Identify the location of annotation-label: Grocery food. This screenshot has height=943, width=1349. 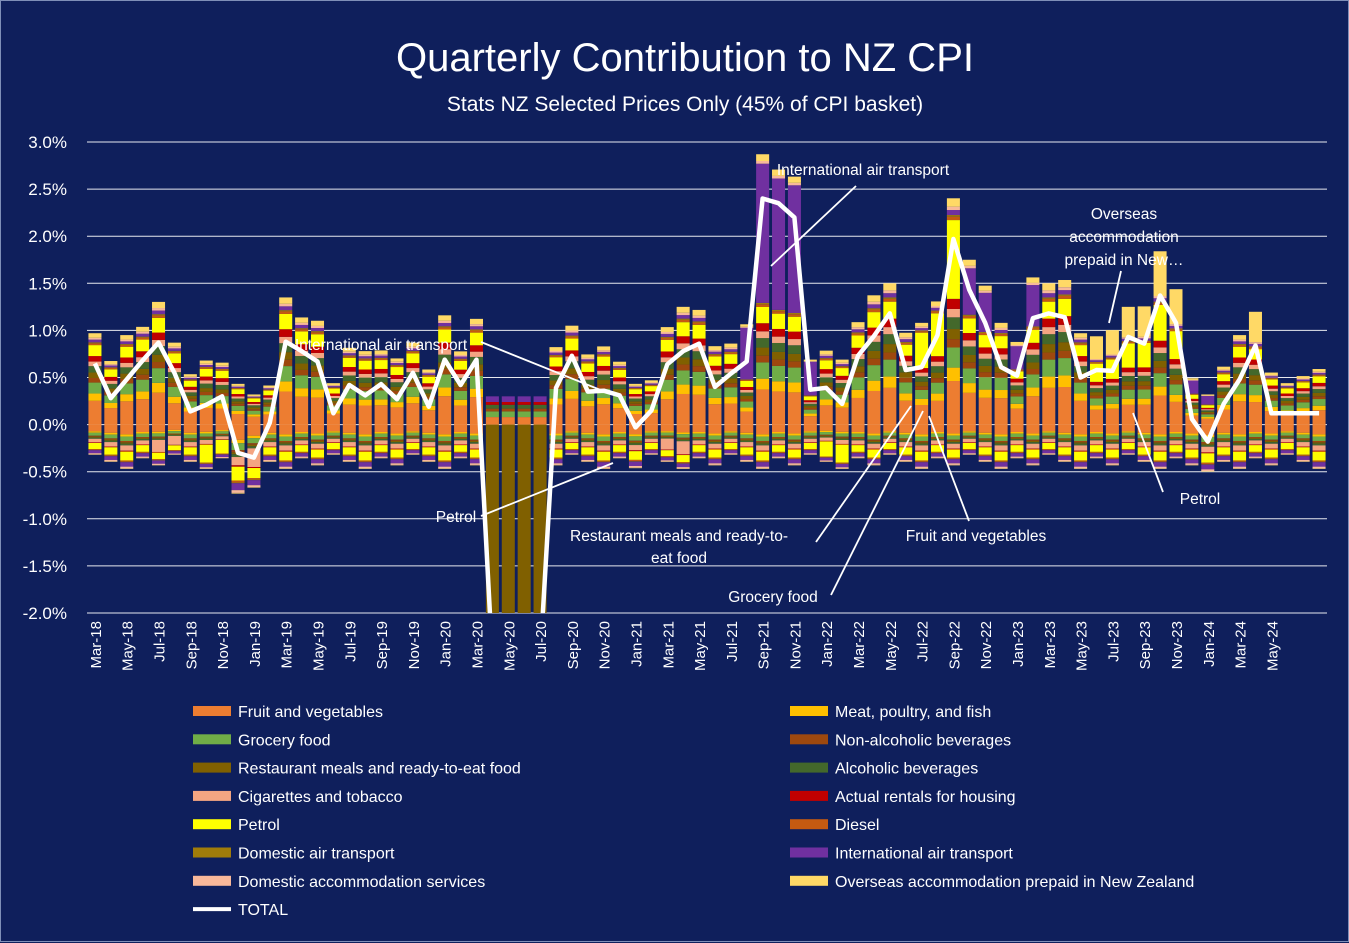
(773, 597).